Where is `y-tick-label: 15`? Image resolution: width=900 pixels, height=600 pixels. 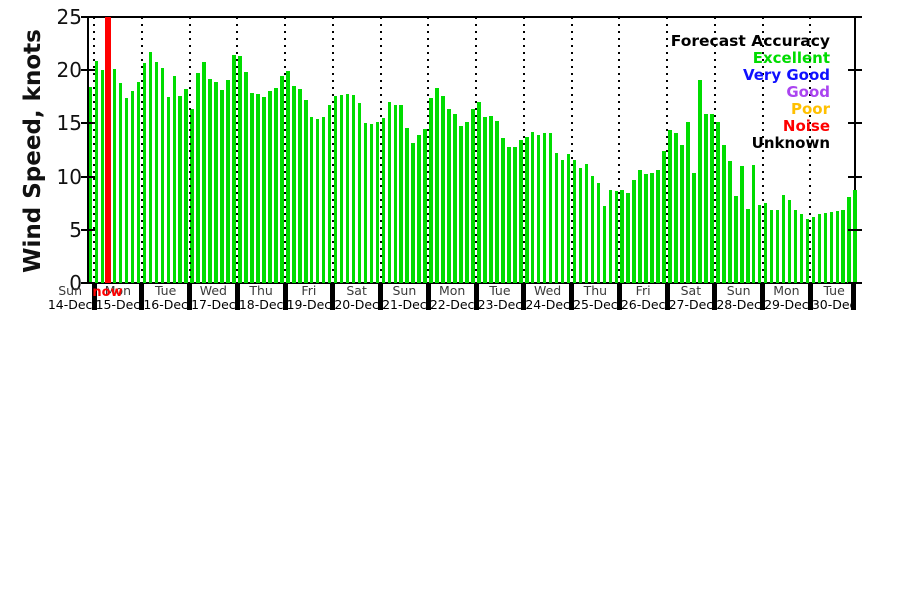
y-tick-label: 15 is located at coordinates (69, 123).